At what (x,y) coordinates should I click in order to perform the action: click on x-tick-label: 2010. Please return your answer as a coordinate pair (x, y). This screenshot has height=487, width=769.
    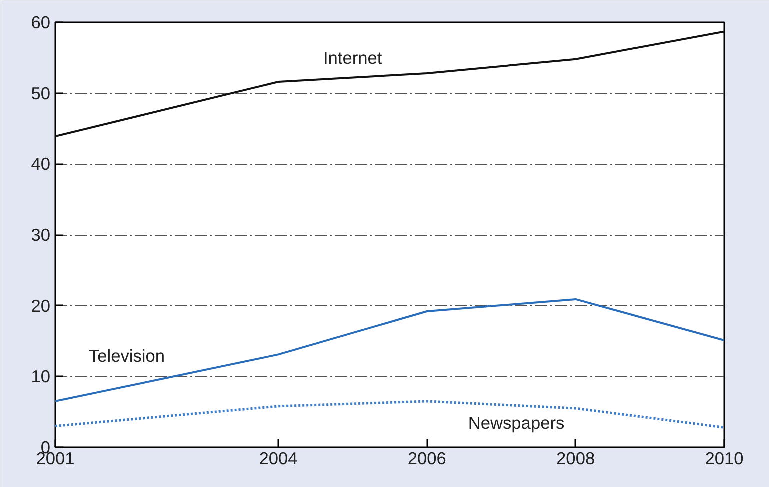
    Looking at the image, I should click on (724, 458).